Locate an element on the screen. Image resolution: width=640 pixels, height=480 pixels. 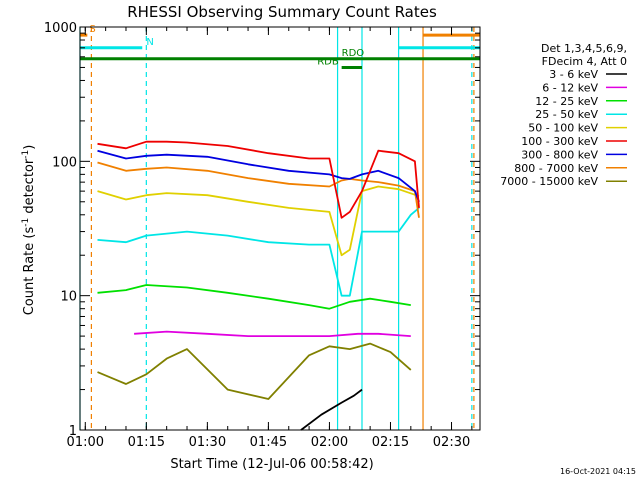
x-tick-label: 01:30 is located at coordinates (207, 442).